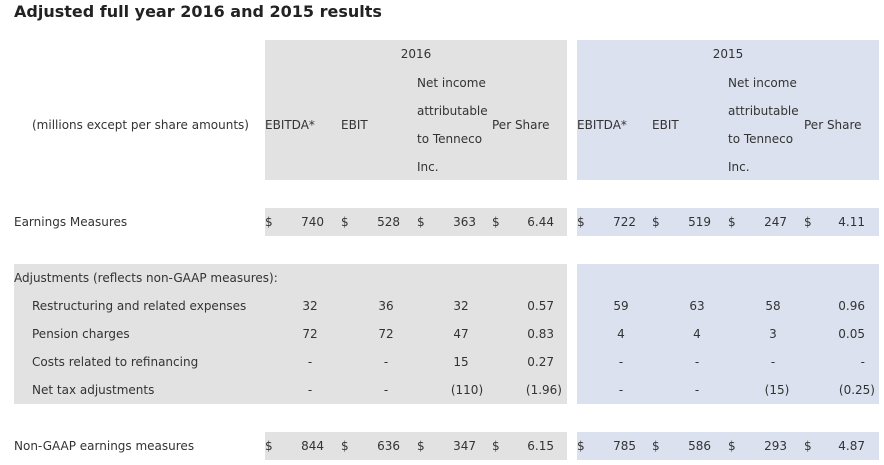 This screenshot has width=884, height=465. I want to click on tax-ebit-2015: -, so click(697, 390).